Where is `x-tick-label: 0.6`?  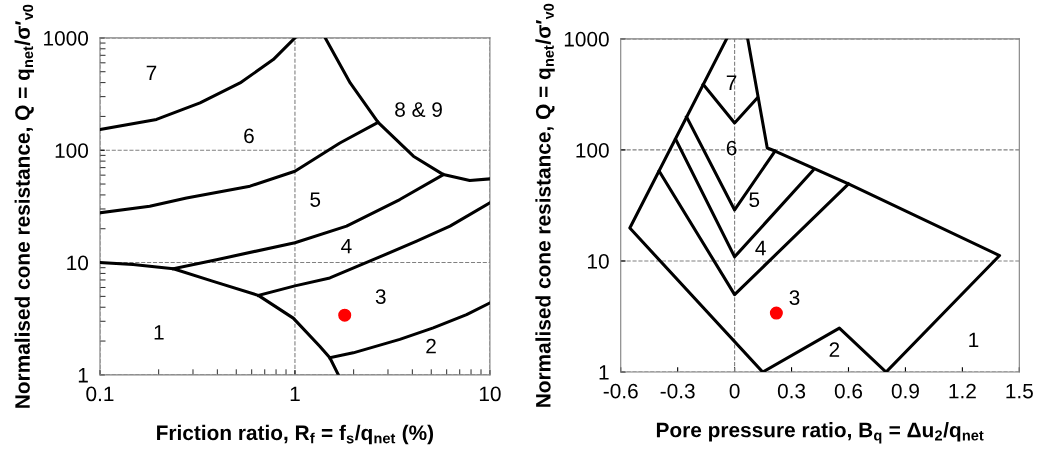 x-tick-label: 0.6 is located at coordinates (848, 391).